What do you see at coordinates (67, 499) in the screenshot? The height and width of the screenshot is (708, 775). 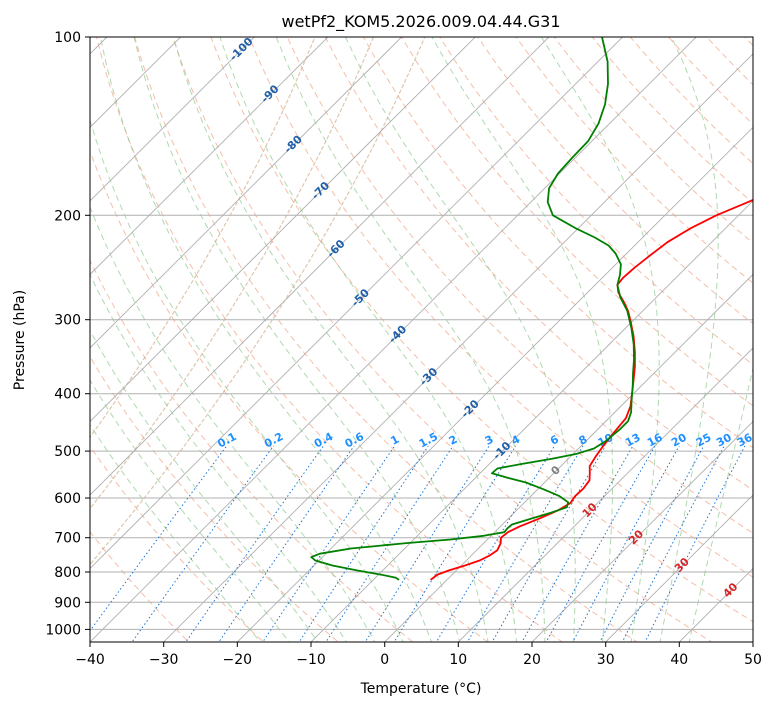 I see `y-tick-label: 600` at bounding box center [67, 499].